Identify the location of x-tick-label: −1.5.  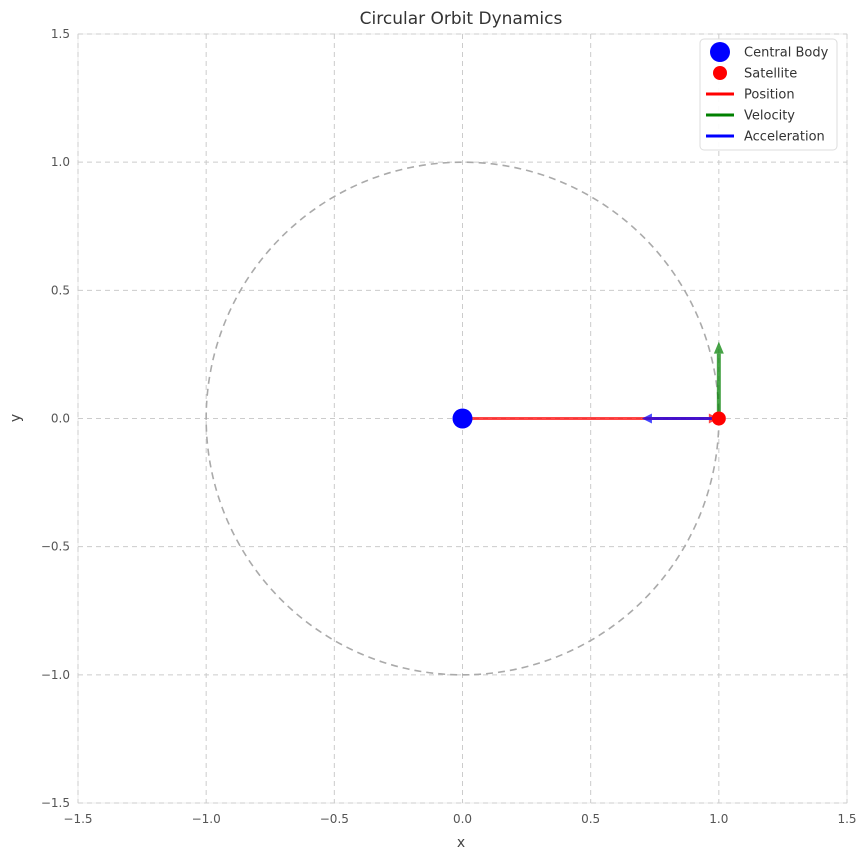
(77, 819).